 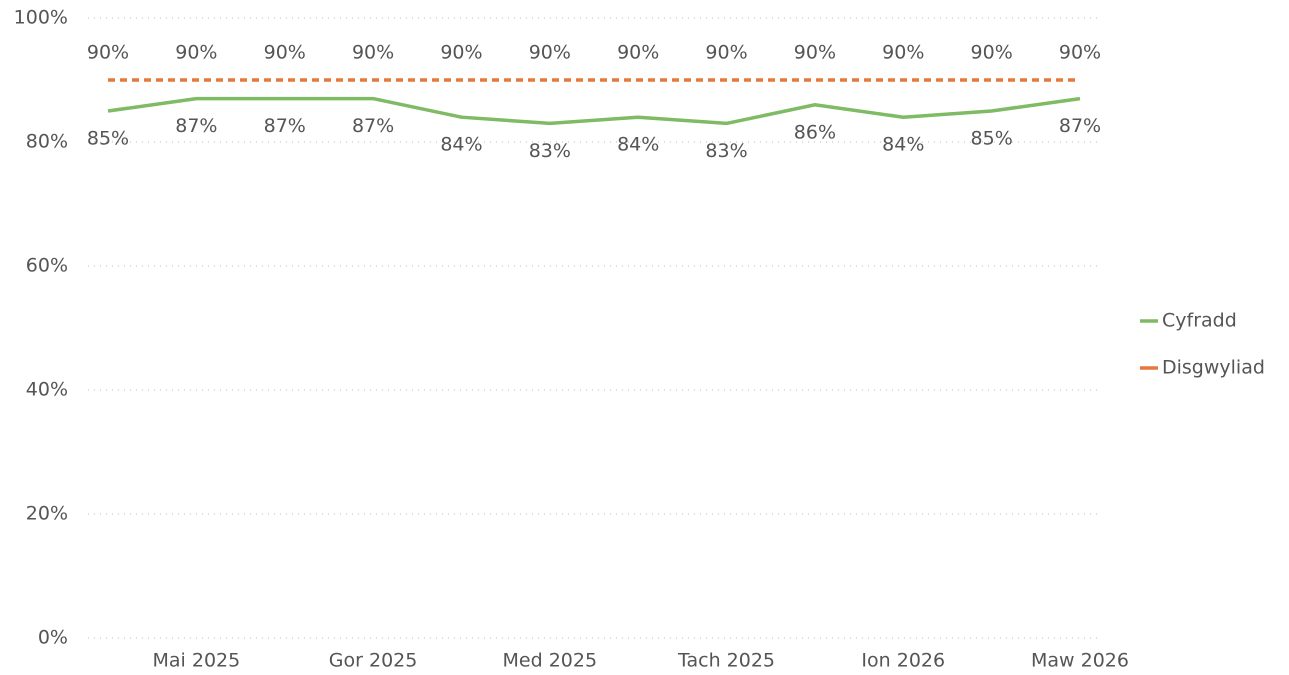 What do you see at coordinates (197, 661) in the screenshot?
I see `x-tick-label: Mai 2025` at bounding box center [197, 661].